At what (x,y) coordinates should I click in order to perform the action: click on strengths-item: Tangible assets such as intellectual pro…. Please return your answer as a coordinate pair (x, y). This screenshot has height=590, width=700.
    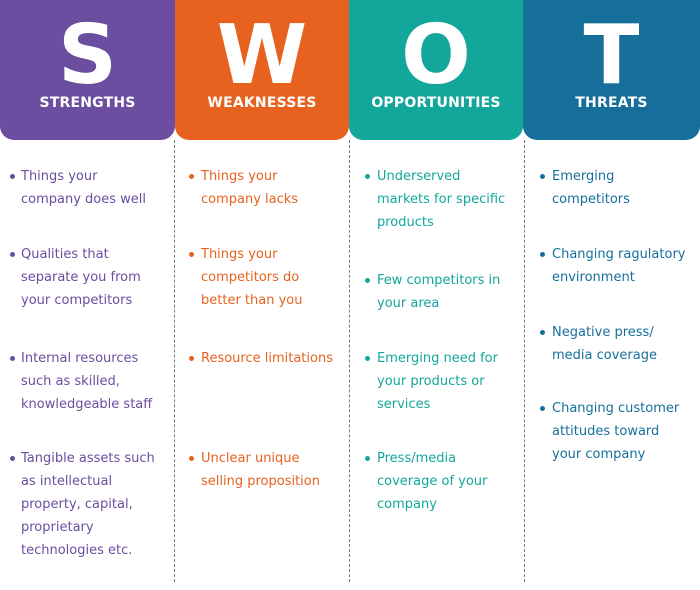
    Looking at the image, I should click on (90, 504).